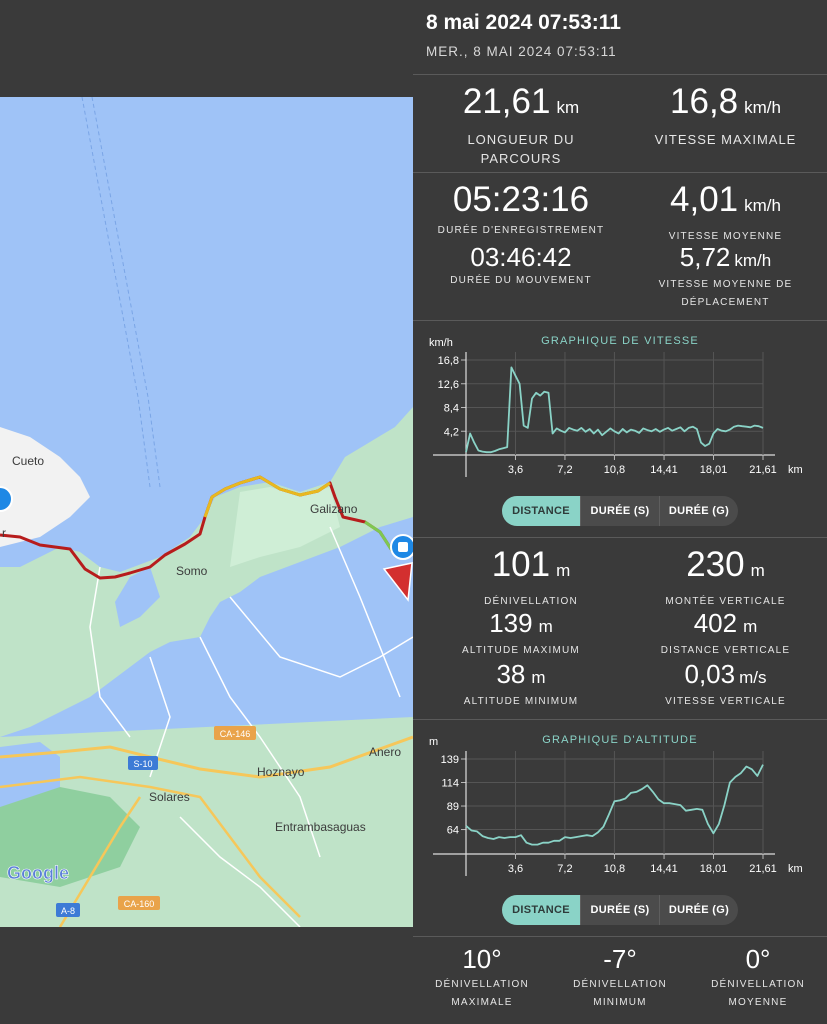  I want to click on climb-value: 230, so click(715, 564).